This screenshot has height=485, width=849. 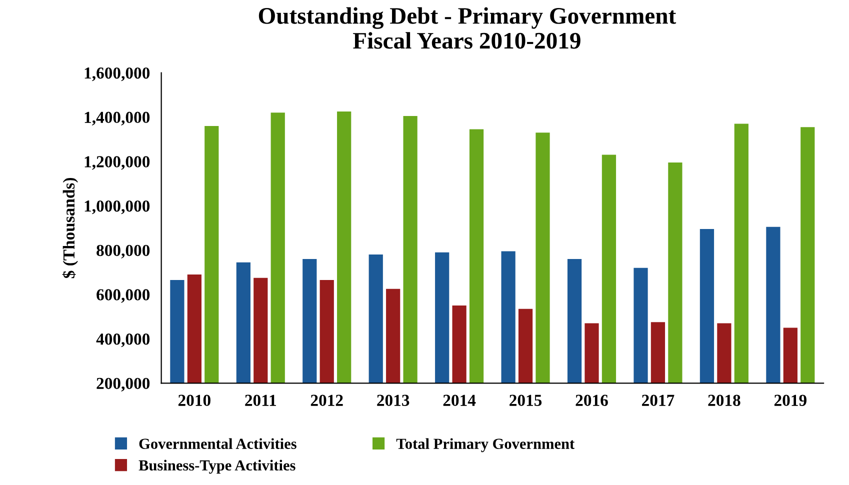 What do you see at coordinates (217, 443) in the screenshot?
I see `legend-label: Governmental Activities` at bounding box center [217, 443].